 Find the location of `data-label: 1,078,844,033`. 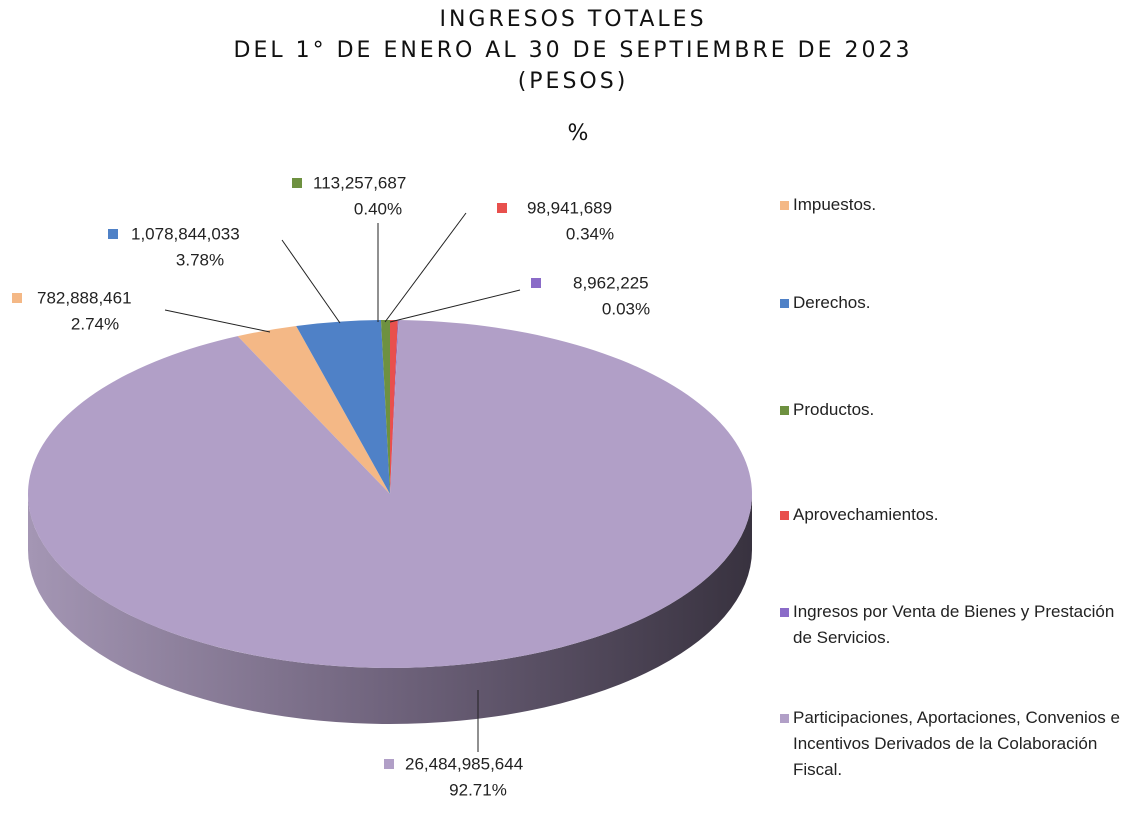

data-label: 1,078,844,033 is located at coordinates (185, 233).